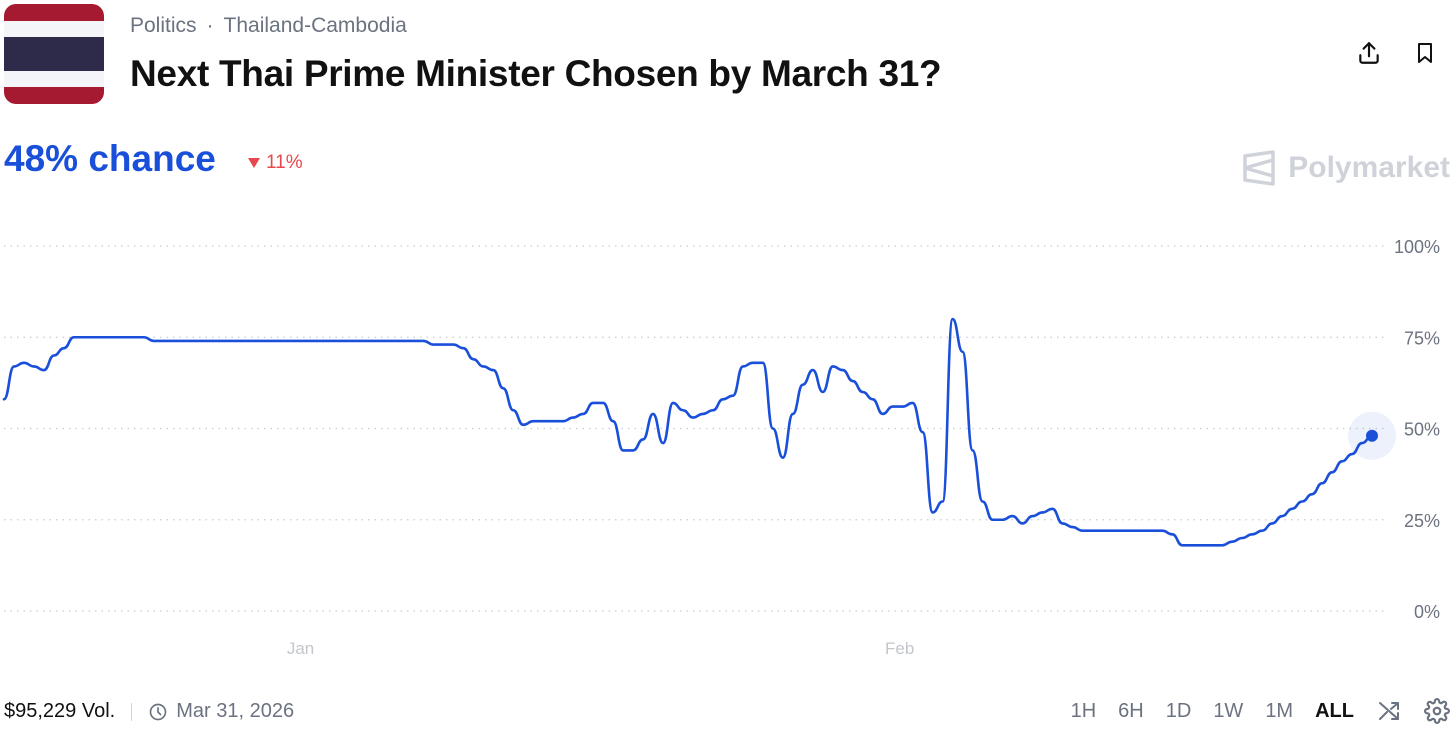  I want to click on settings-button, so click(1437, 711).